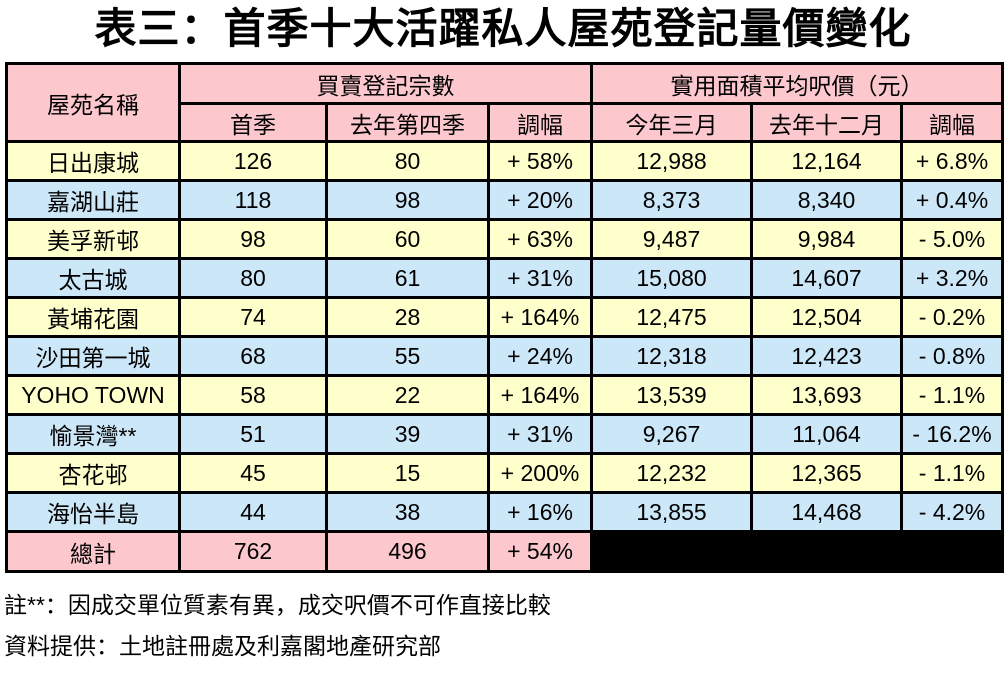  What do you see at coordinates (672, 512) in the screenshot?
I see `cell-march-price: 13,855` at bounding box center [672, 512].